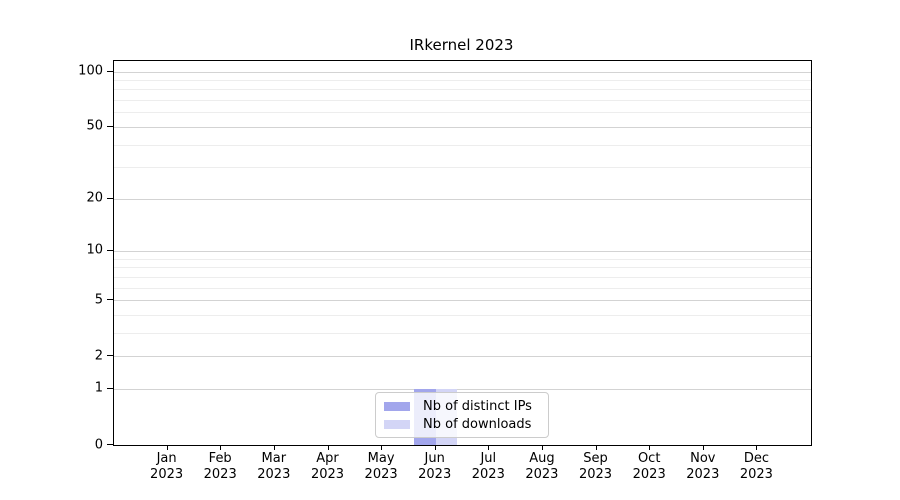 The image size is (900, 500). What do you see at coordinates (477, 406) in the screenshot?
I see `legend-label: Nb of distinct IPs` at bounding box center [477, 406].